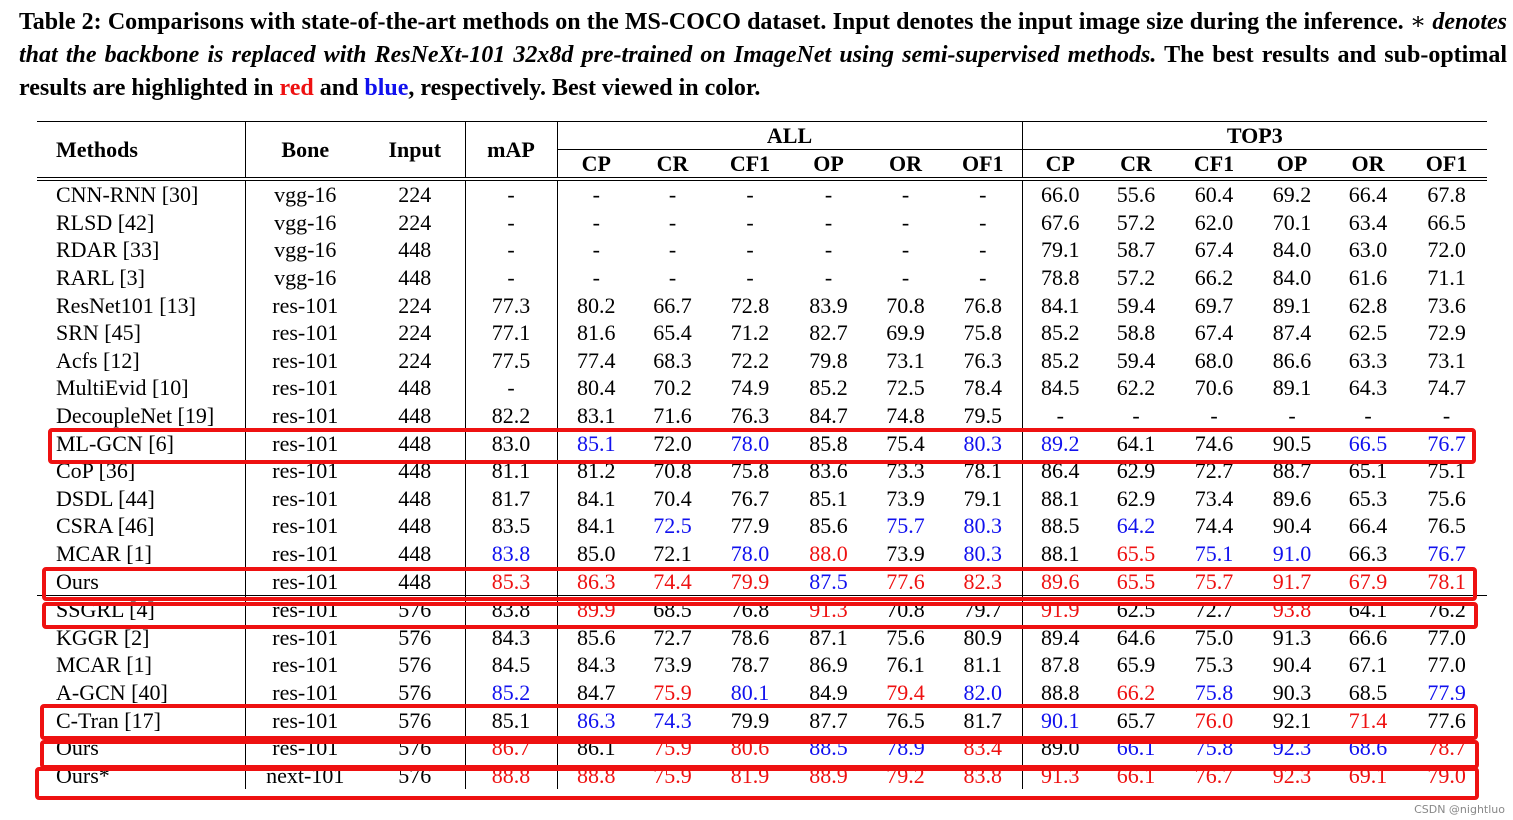  What do you see at coordinates (1292, 775) in the screenshot?
I see `metric-cell: 92.3` at bounding box center [1292, 775].